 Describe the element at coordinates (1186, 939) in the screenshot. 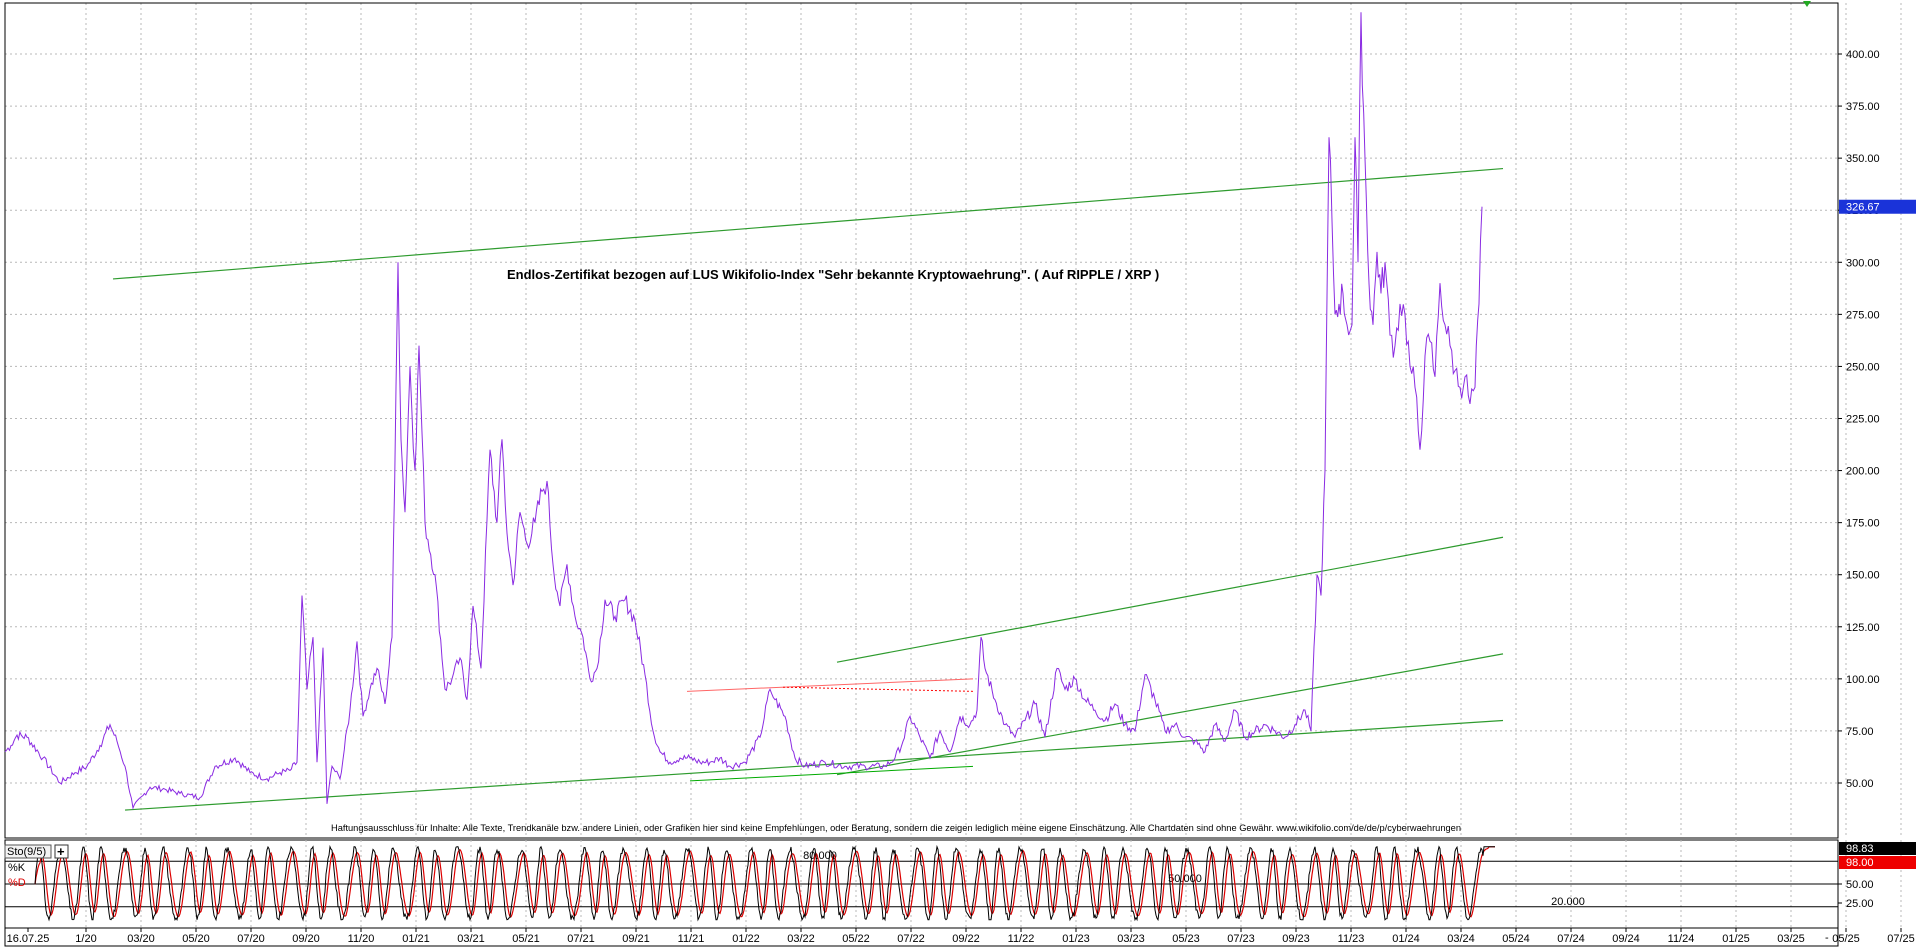

I see `x-tick-label: 05/23` at that location.